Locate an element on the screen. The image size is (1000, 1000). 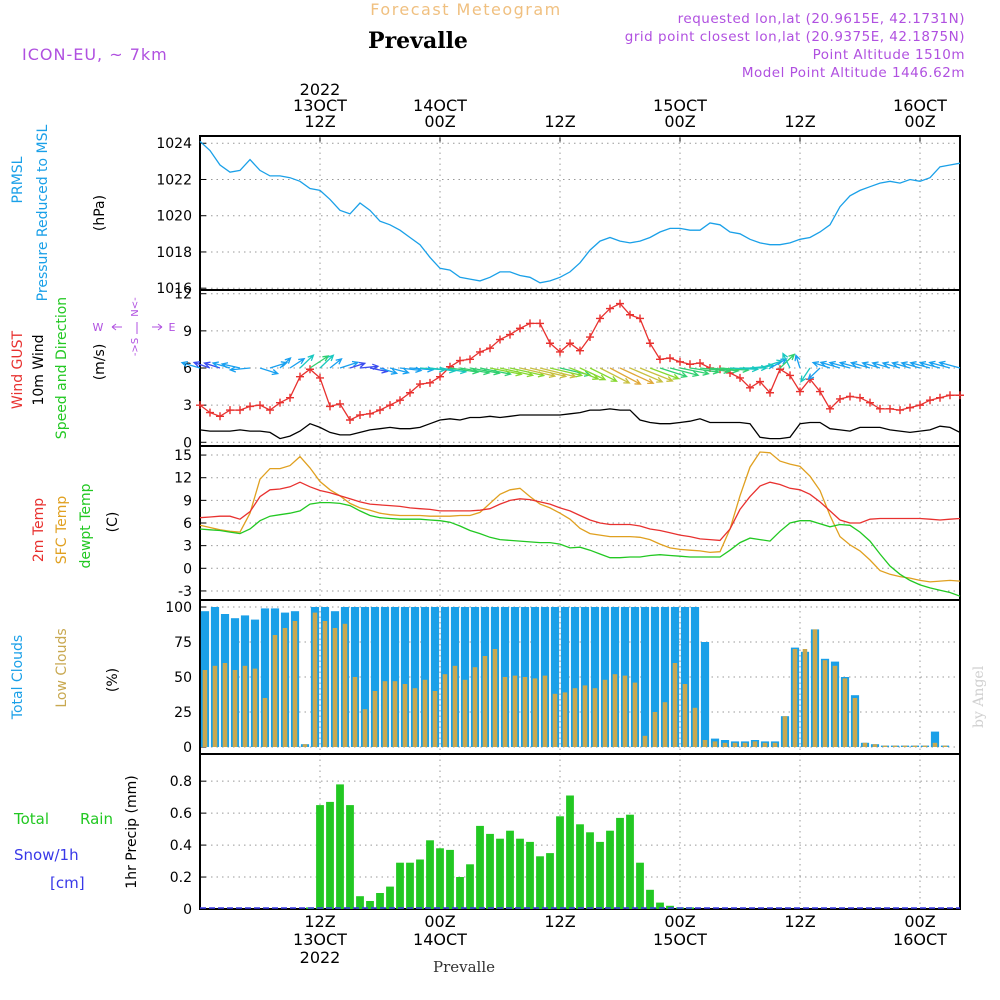
y-tick-label: 6 is located at coordinates (187, 369).